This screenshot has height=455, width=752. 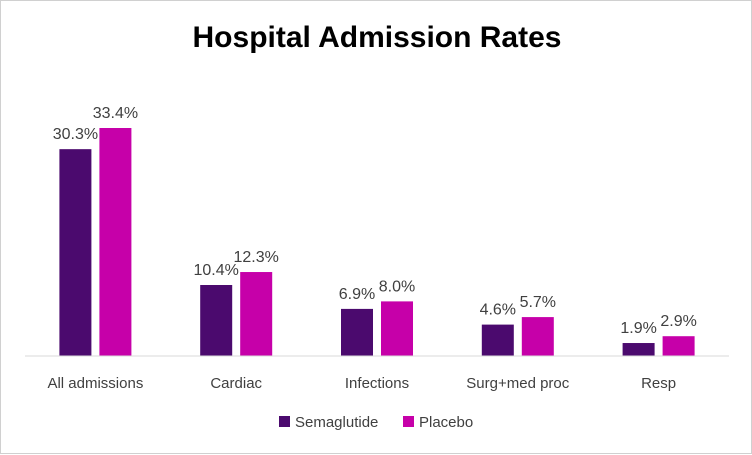 What do you see at coordinates (377, 37) in the screenshot?
I see `chart-title: Hospital Admission Rates` at bounding box center [377, 37].